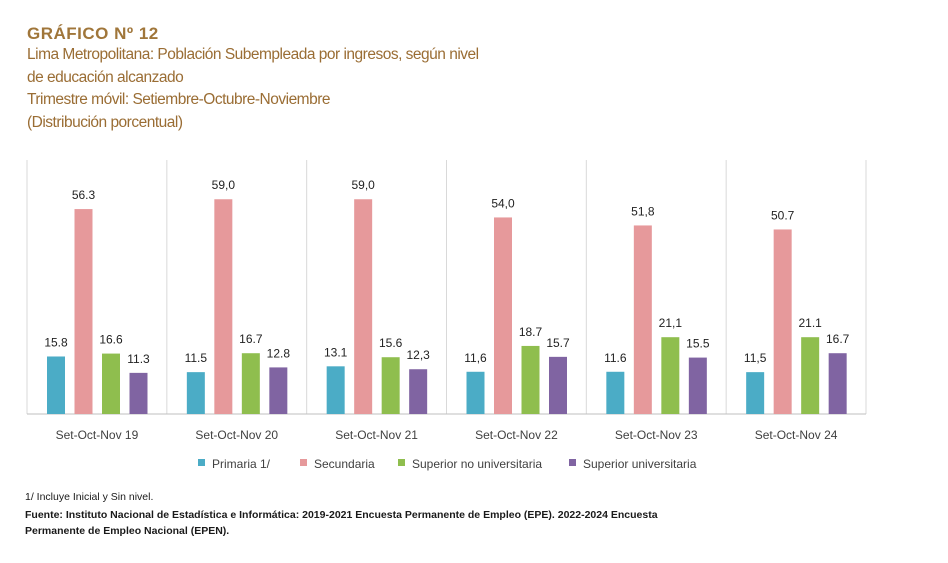 The width and height of the screenshot is (948, 563). I want to click on category-label: Set-Oct-Nov 23, so click(656, 435).